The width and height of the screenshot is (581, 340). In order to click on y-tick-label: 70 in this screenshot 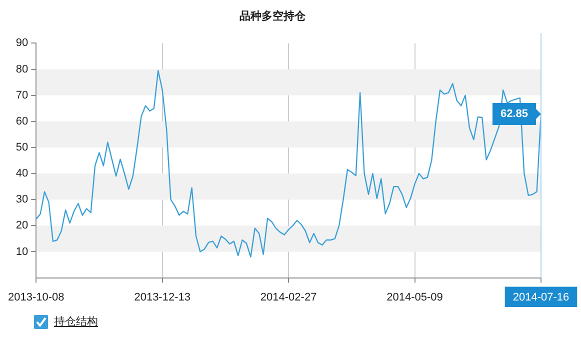, I will do `click(22, 95)`.